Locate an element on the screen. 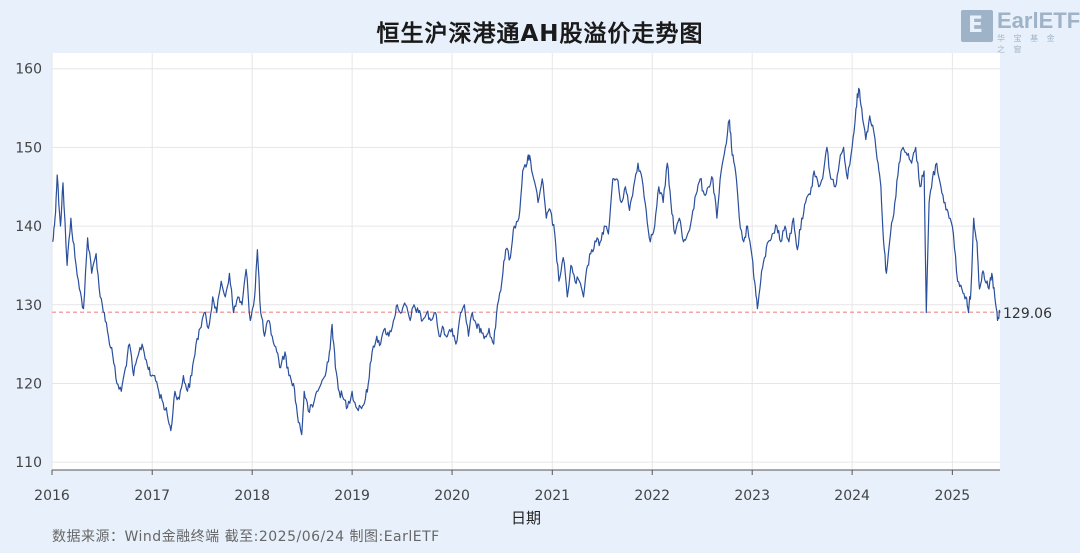 The image size is (1080, 553). y-tick-label: 120 is located at coordinates (28, 384).